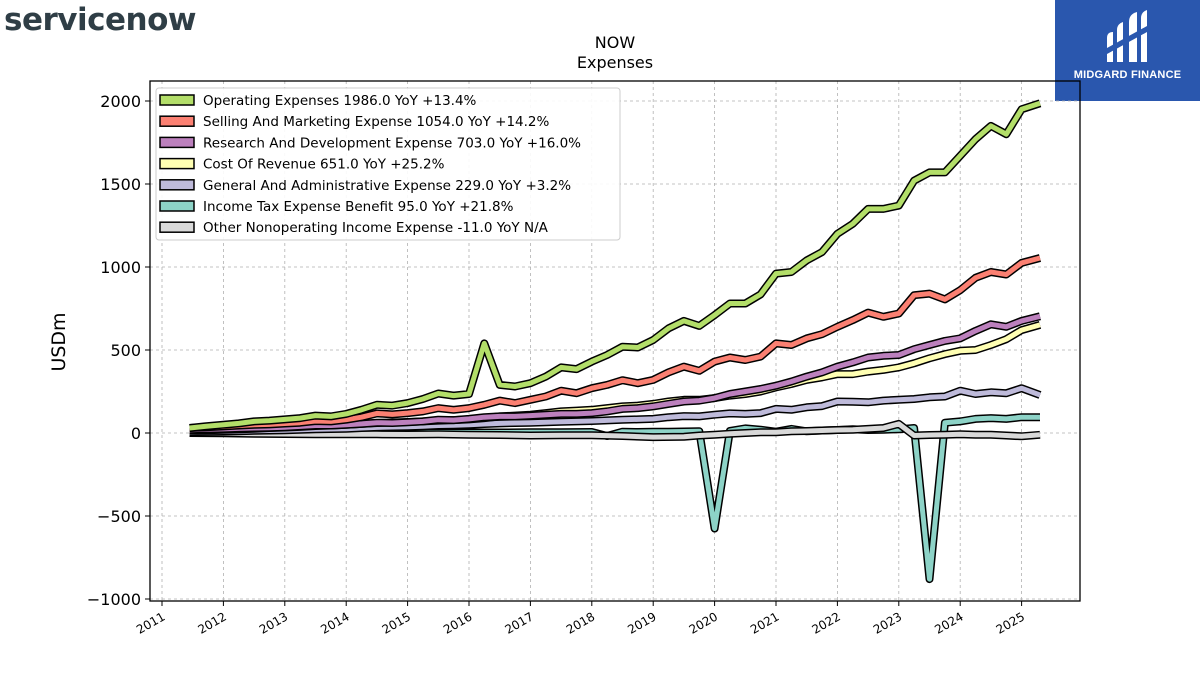  What do you see at coordinates (825, 622) in the screenshot?
I see `x-tick-label: 2022` at bounding box center [825, 622].